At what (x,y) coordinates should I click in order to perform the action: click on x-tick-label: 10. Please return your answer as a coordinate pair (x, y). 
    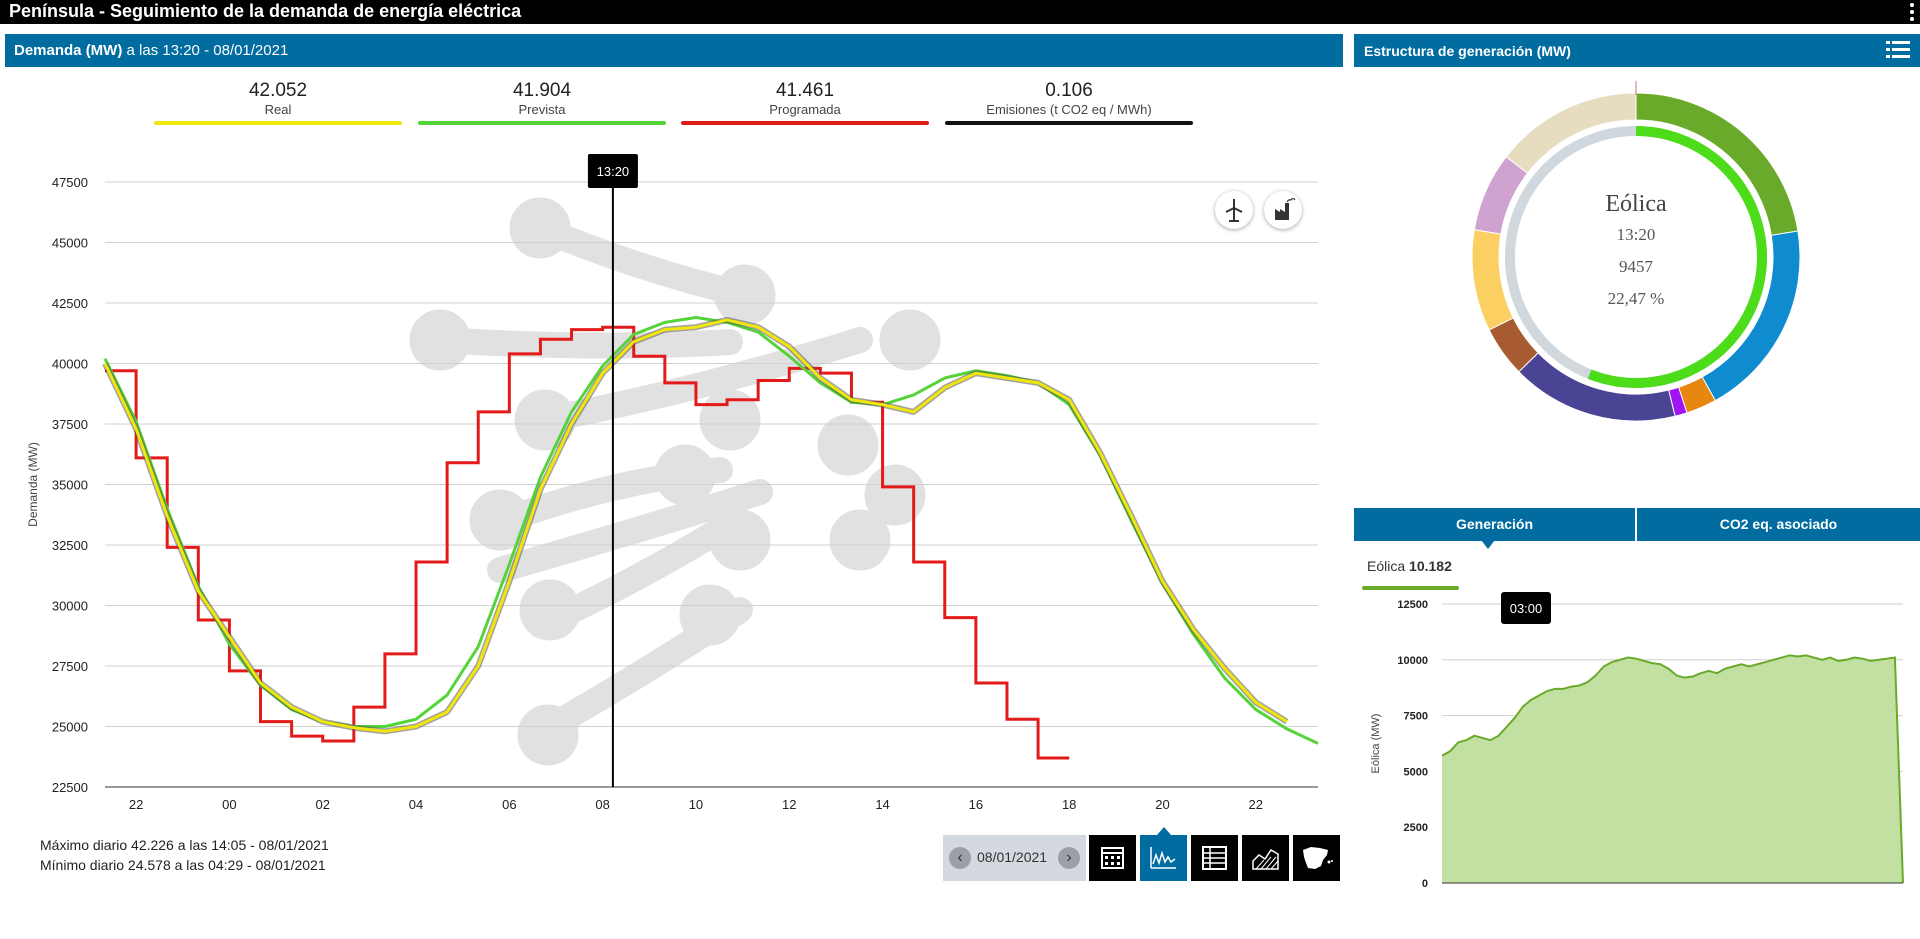
    Looking at the image, I should click on (696, 803).